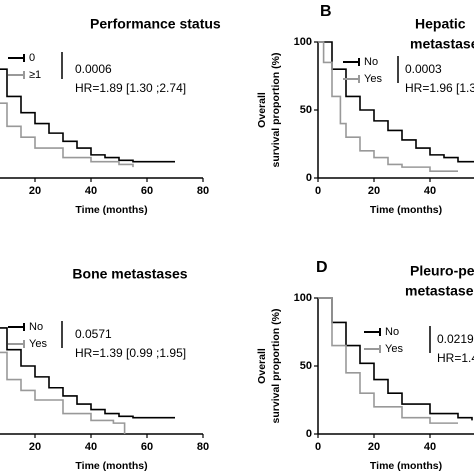 This screenshot has height=474, width=474. What do you see at coordinates (423, 69) in the screenshot?
I see `p-value: 0.0003` at bounding box center [423, 69].